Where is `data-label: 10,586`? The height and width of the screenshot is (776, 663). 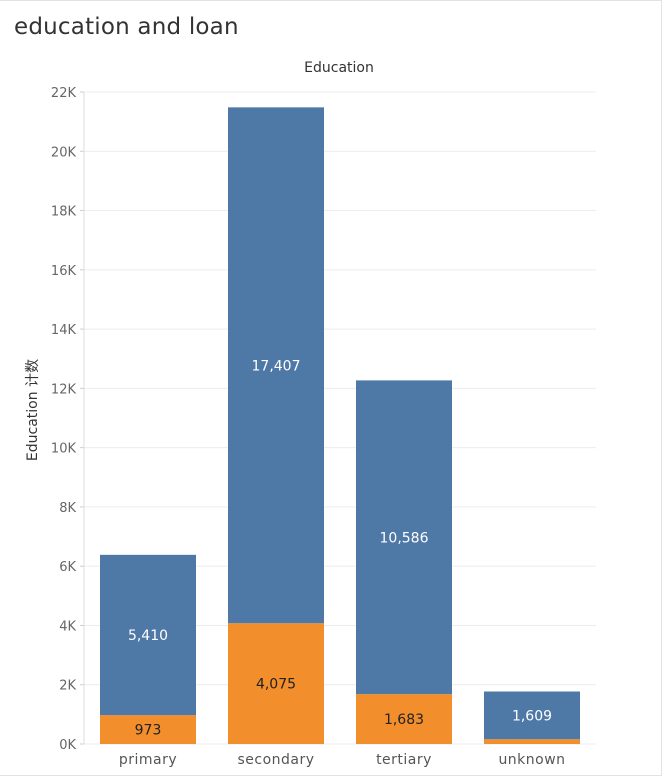
data-label: 10,586 is located at coordinates (404, 538).